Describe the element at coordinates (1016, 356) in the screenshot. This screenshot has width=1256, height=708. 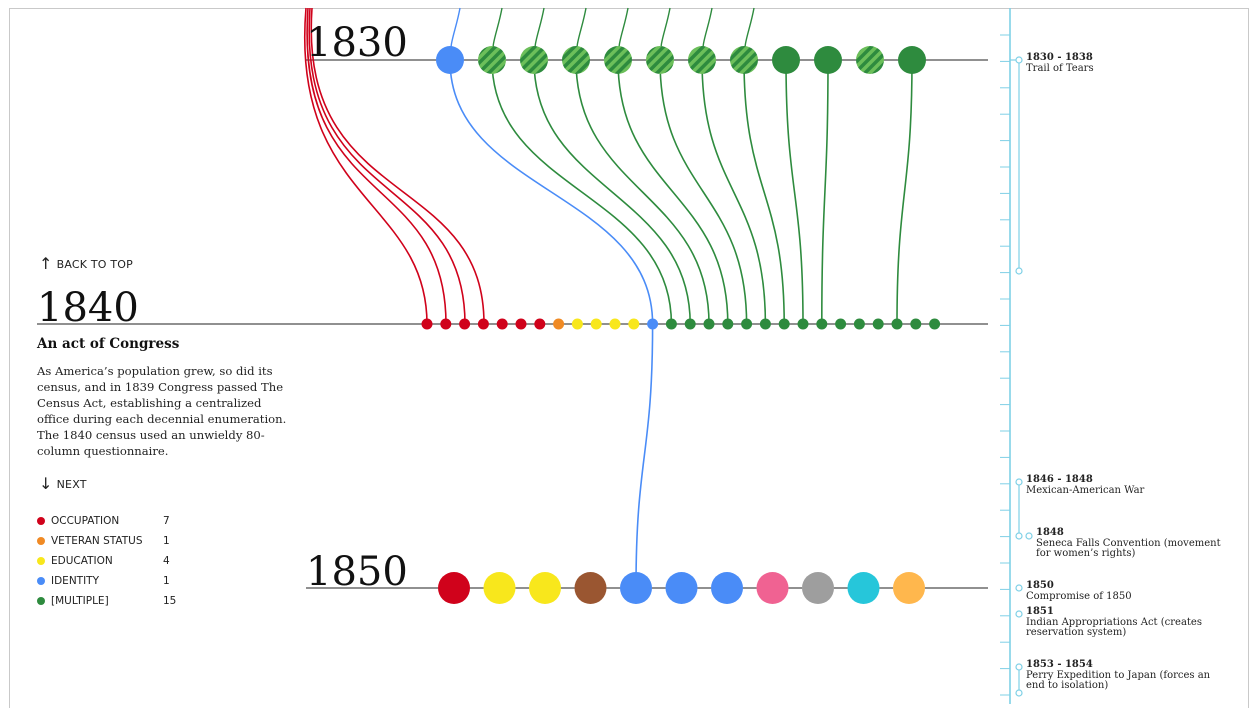
I see `timeline-ruler` at that location.